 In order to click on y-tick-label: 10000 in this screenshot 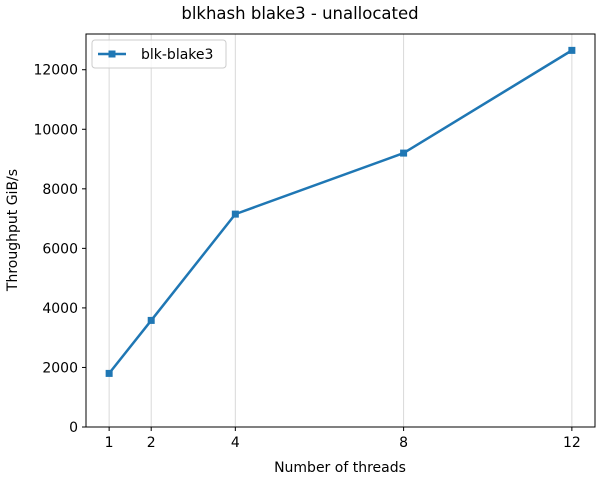, I will do `click(55, 130)`.